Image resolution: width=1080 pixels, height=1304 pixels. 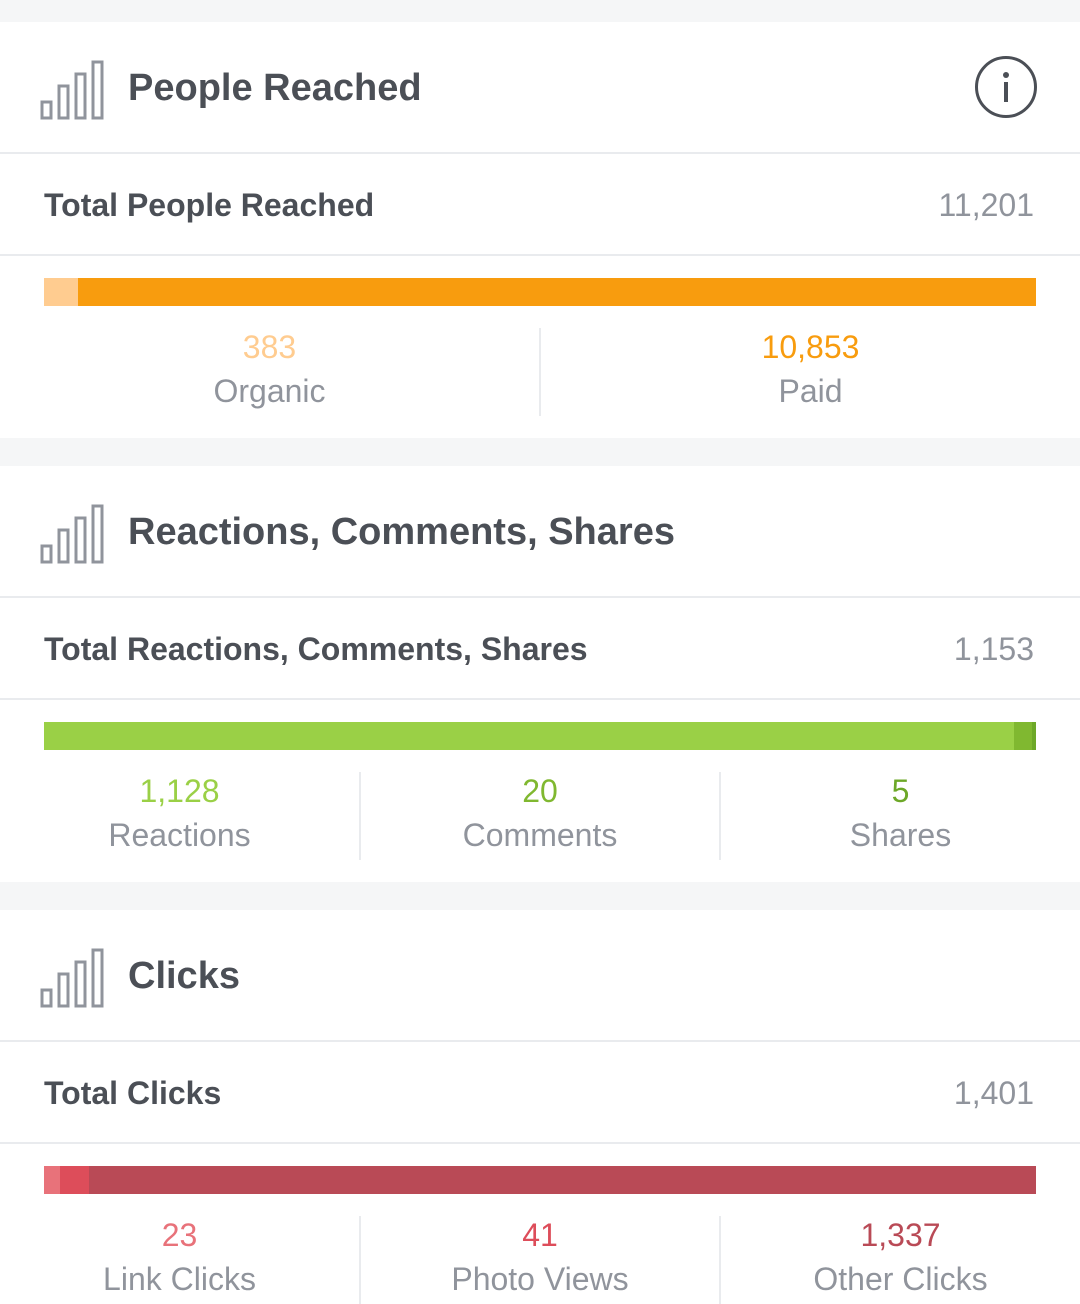 I want to click on stat-photo-views: 41 Photo Views, so click(x=540, y=1260).